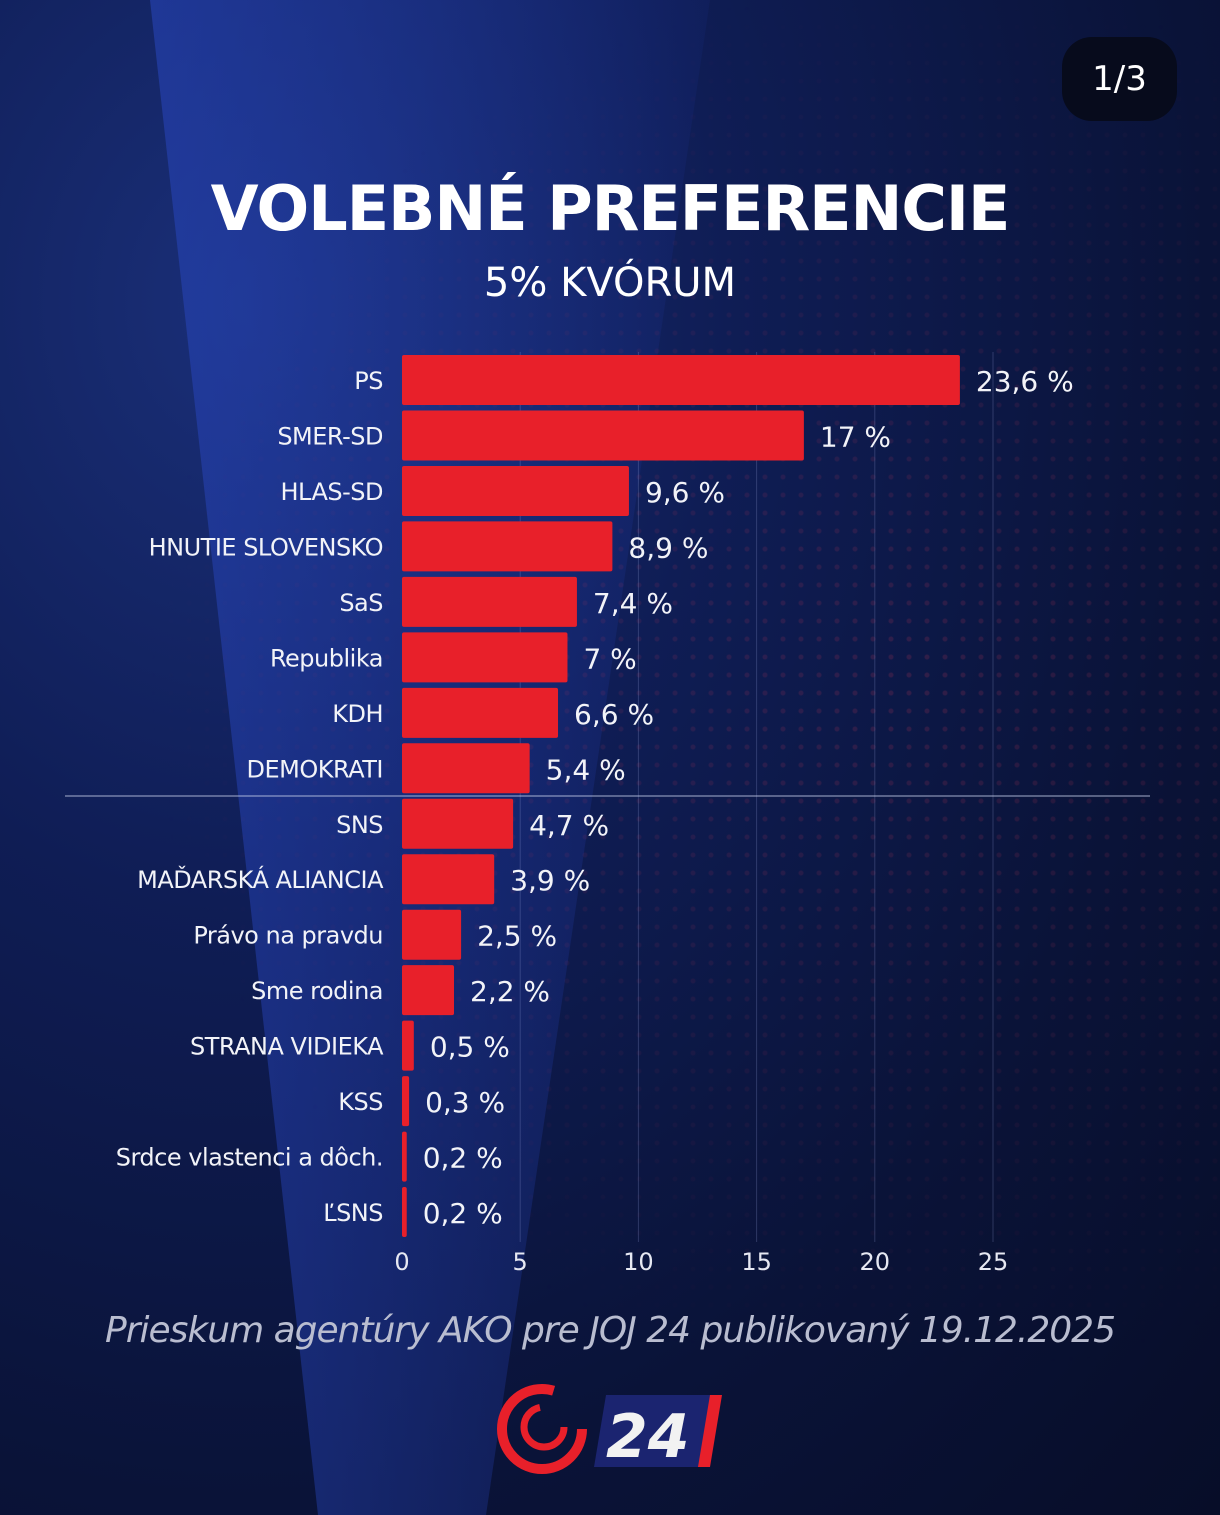 Image resolution: width=1220 pixels, height=1515 pixels. Describe the element at coordinates (326, 658) in the screenshot. I see `category-label: Republika` at that location.